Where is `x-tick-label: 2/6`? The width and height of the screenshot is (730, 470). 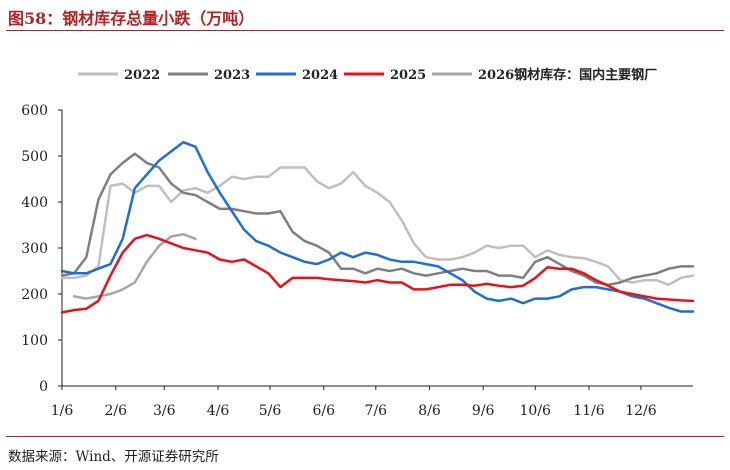 x-tick-label: 2/6 is located at coordinates (115, 411).